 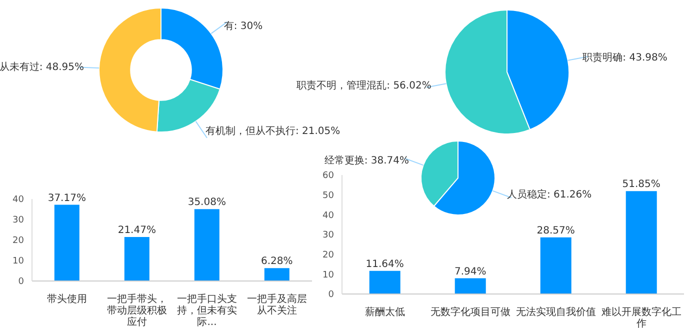 I want to click on x-tick-label: 难以开展数字化工作, so click(x=641, y=317).